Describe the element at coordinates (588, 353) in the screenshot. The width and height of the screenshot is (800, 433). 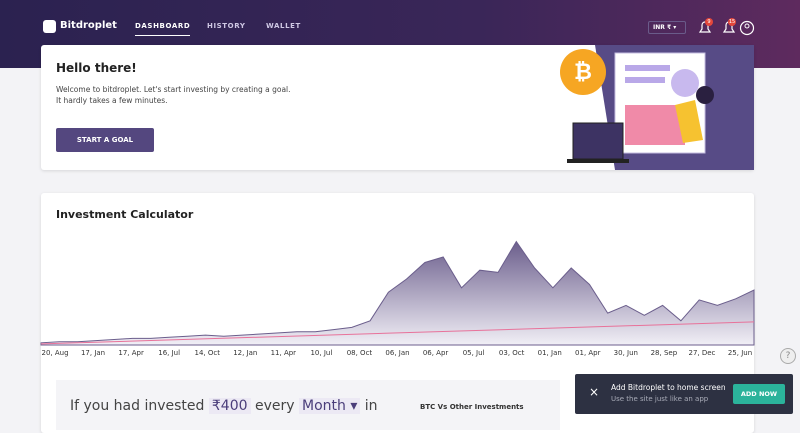
I see `x-label: 01, Apr` at that location.